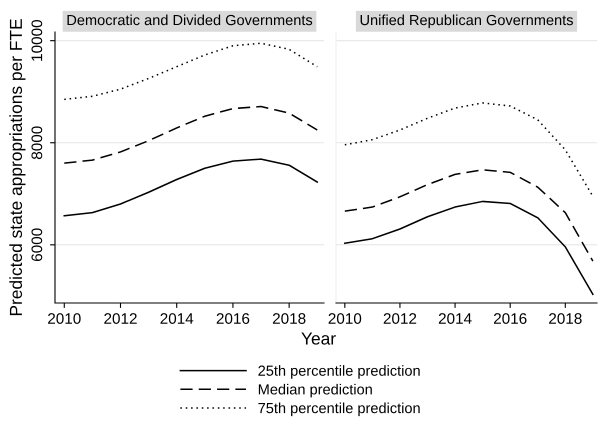 This screenshot has width=601, height=424. Describe the element at coordinates (339, 409) in the screenshot. I see `legend-label: 75th percentile prediction` at that location.